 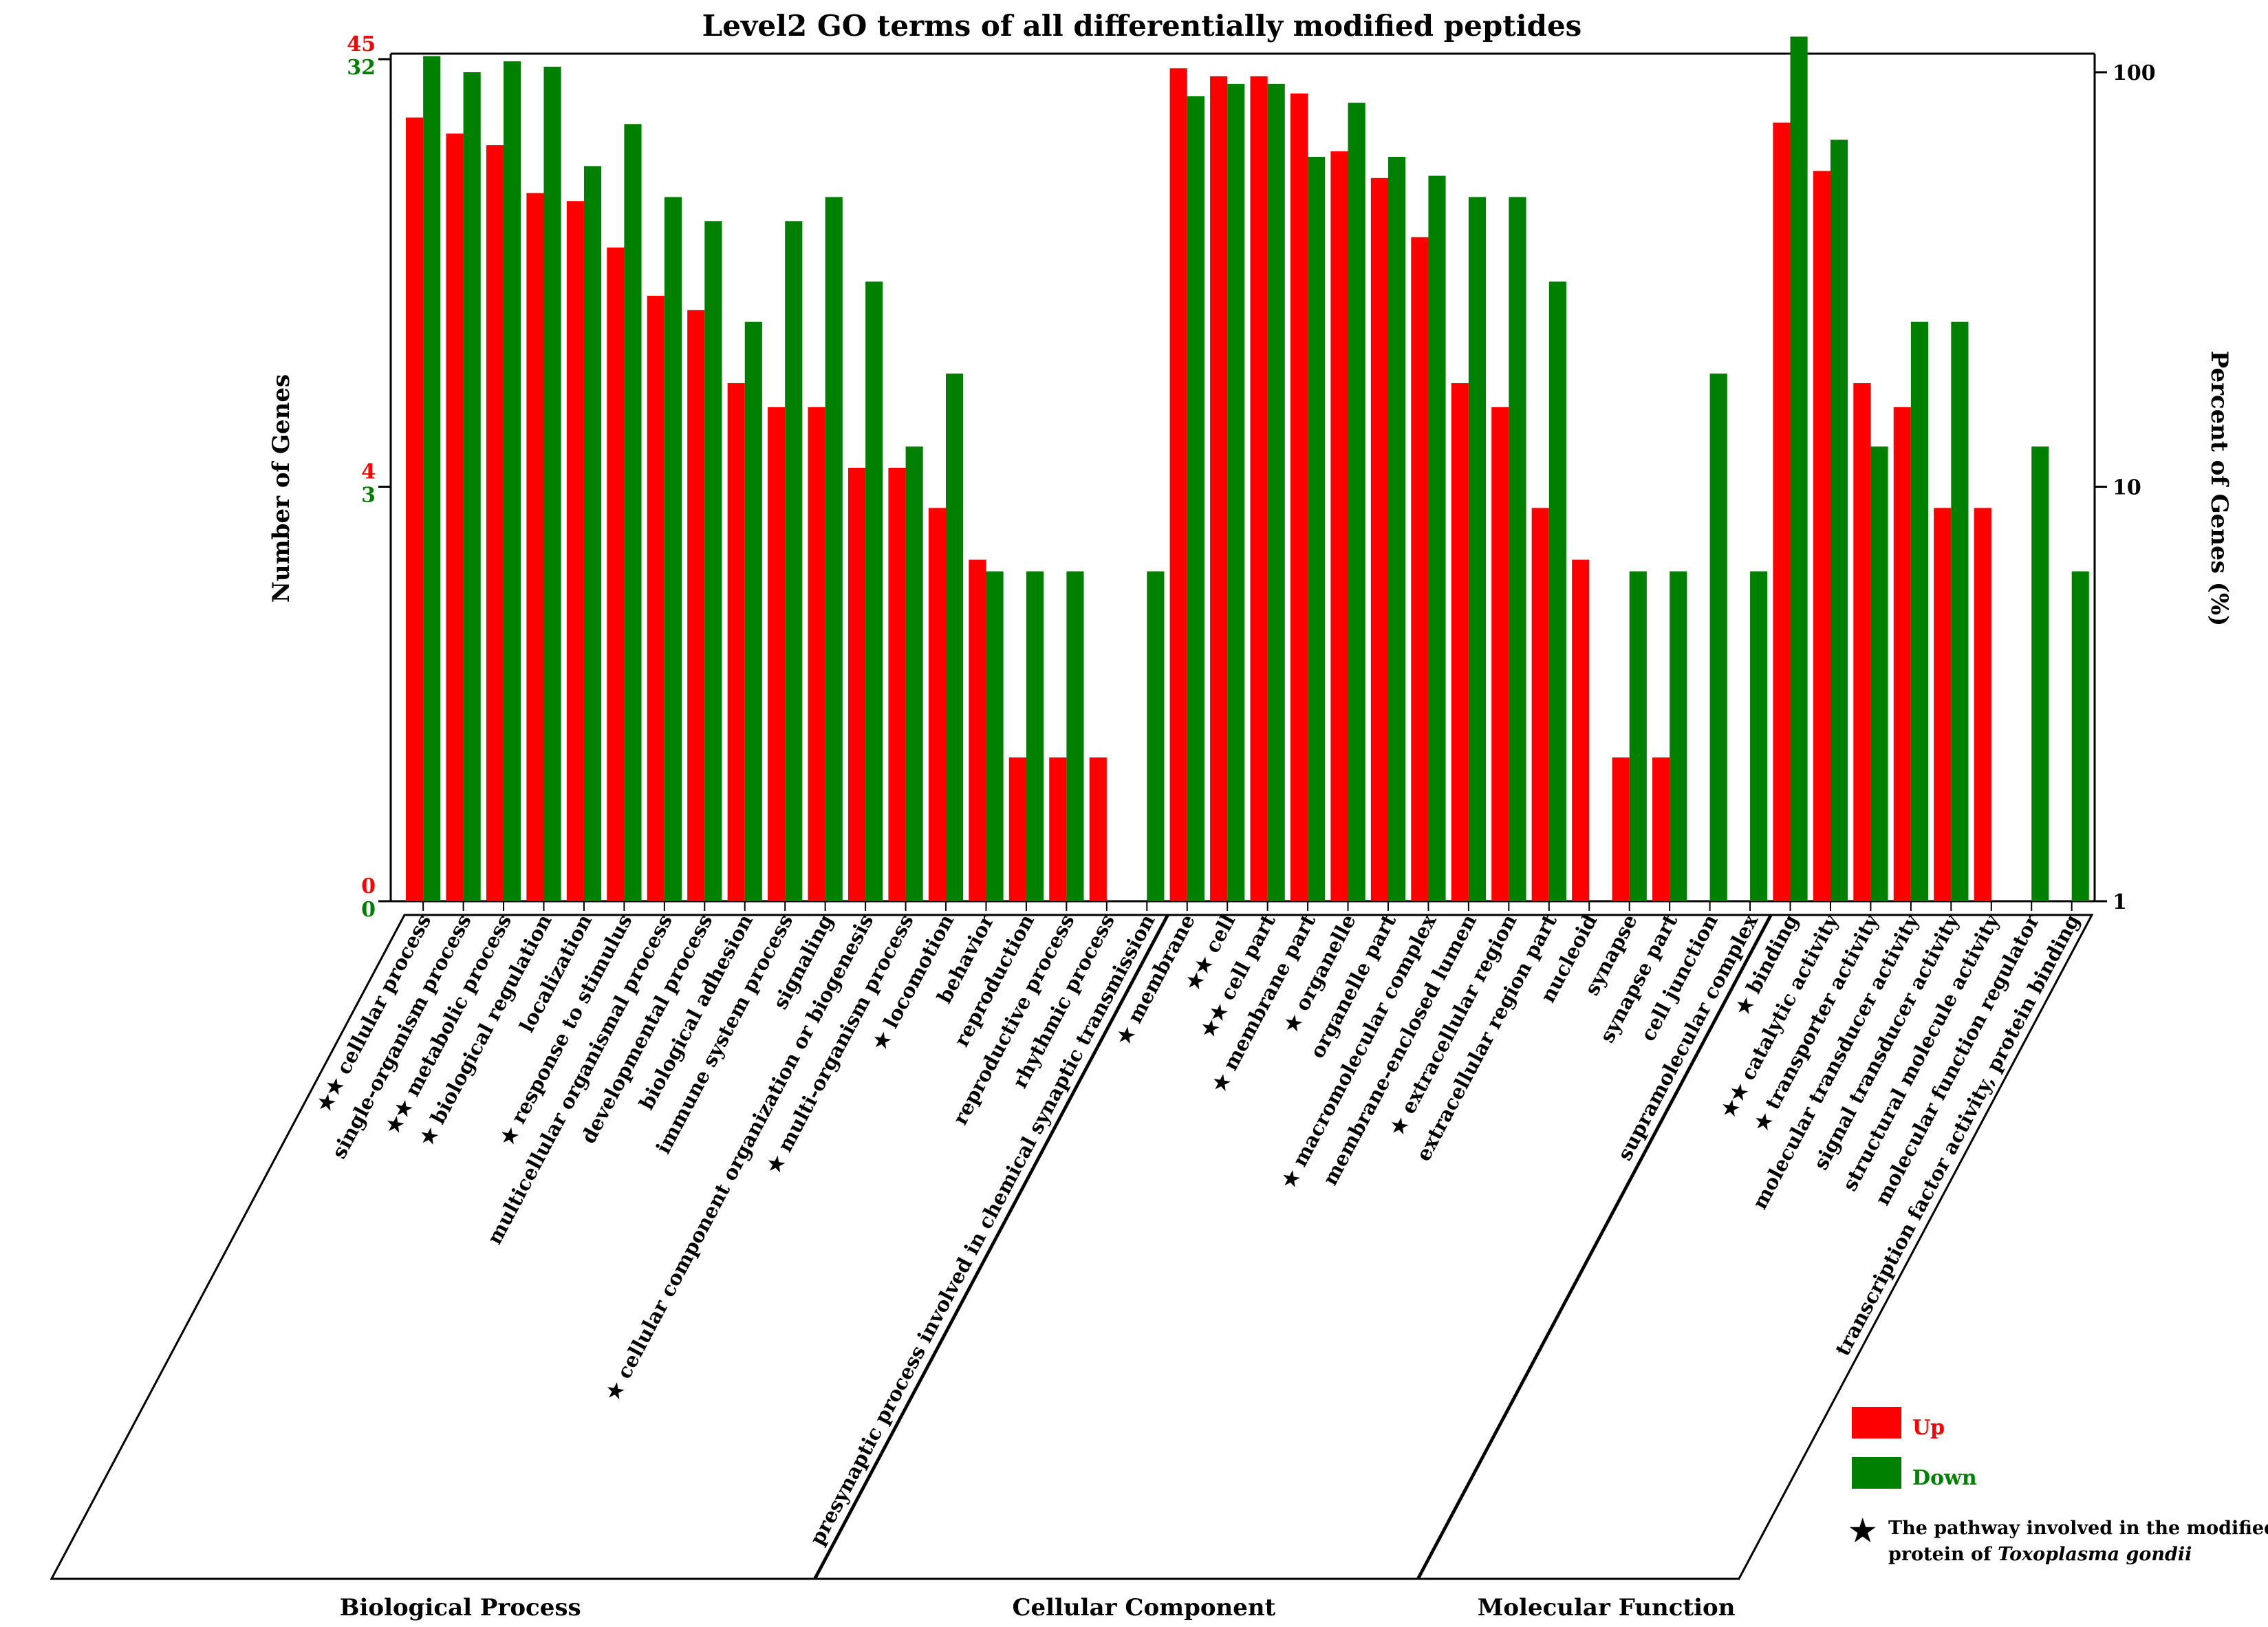 I want to click on group-label: Molecular Function, so click(x=1607, y=1607).